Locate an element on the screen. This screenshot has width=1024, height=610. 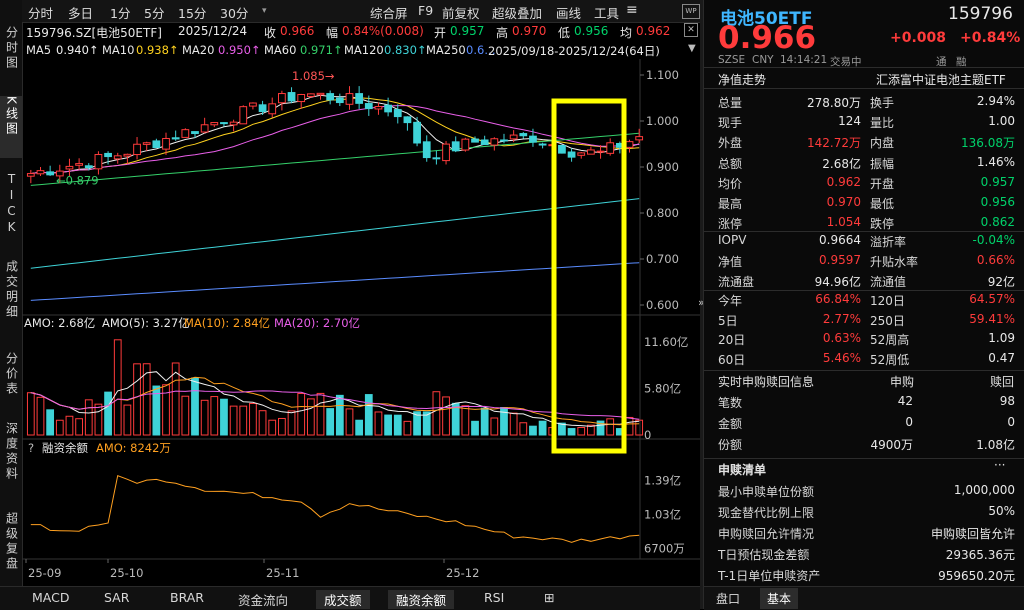
avg-value: 0.962 is located at coordinates (653, 31).